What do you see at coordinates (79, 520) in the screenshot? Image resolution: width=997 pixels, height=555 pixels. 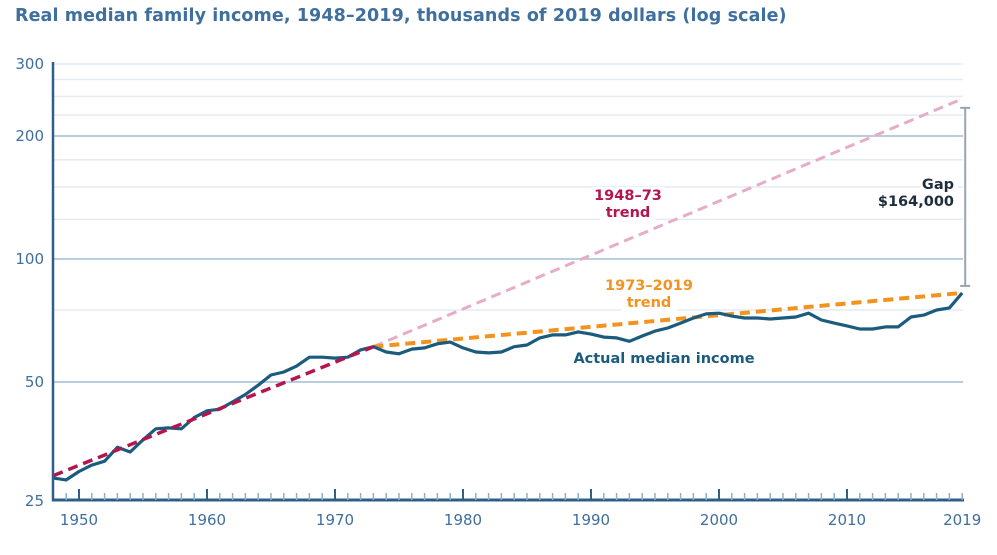 I see `x-tick-label: 1950` at bounding box center [79, 520].